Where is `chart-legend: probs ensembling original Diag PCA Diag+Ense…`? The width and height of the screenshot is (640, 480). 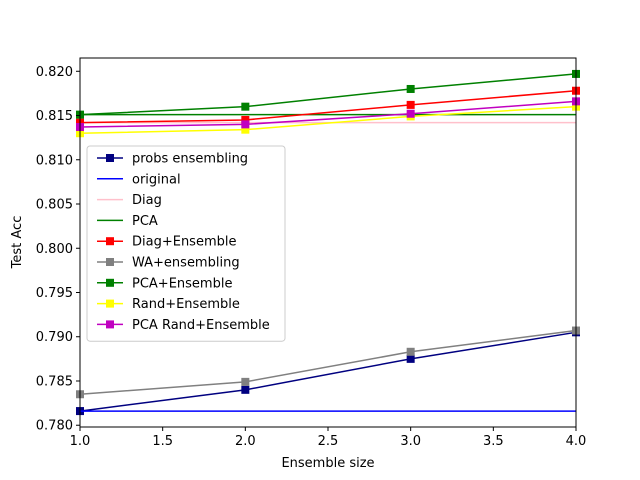 chart-legend: probs ensembling original Diag PCA Diag+Ense… is located at coordinates (186, 243).